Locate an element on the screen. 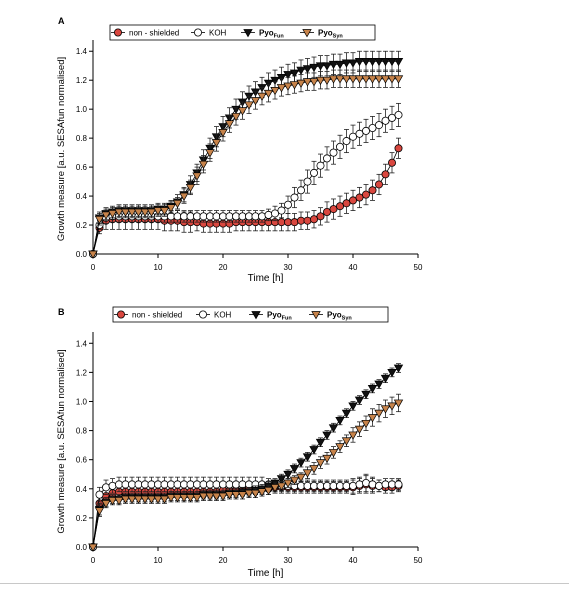 The width and height of the screenshot is (569, 590). y-tick-label: 0.0 is located at coordinates (82, 254).